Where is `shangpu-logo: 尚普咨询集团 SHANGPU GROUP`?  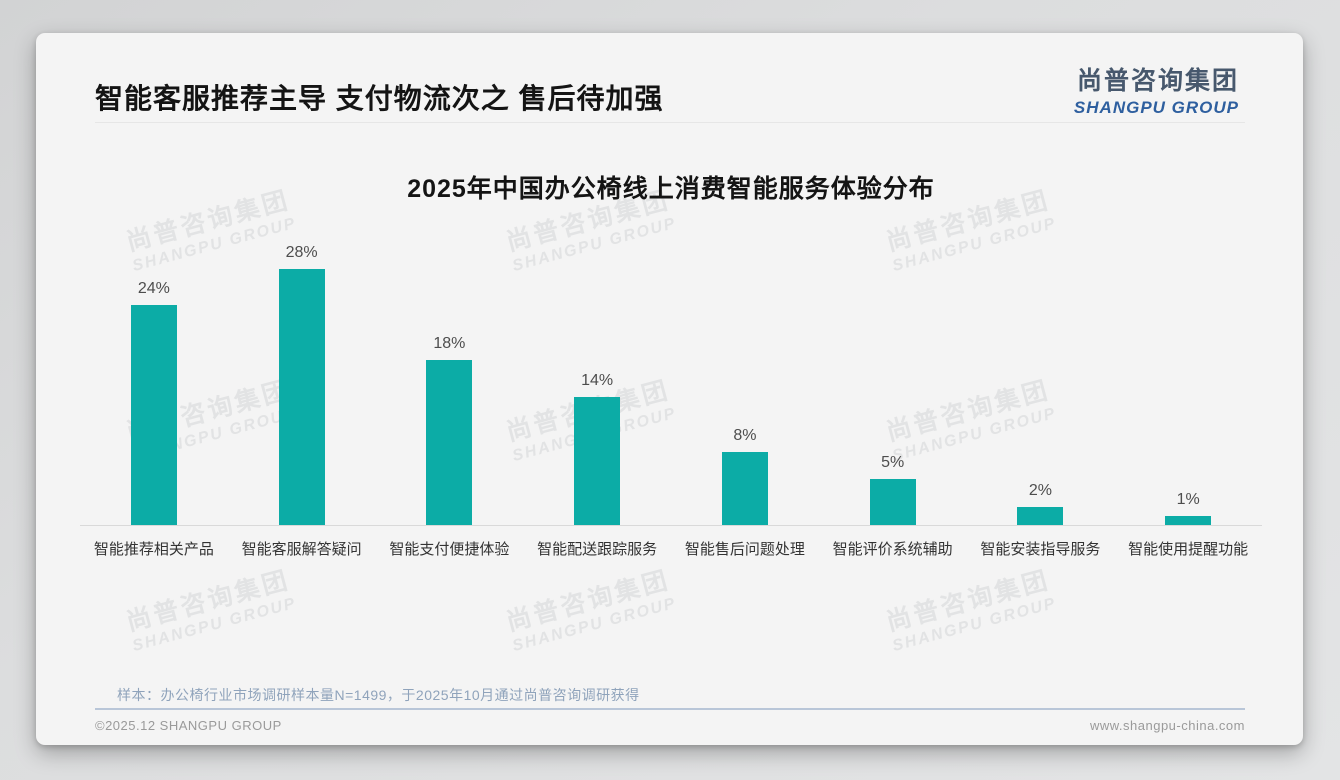
shangpu-logo: 尚普咨询集团 SHANGPU GROUP is located at coordinates (1156, 89).